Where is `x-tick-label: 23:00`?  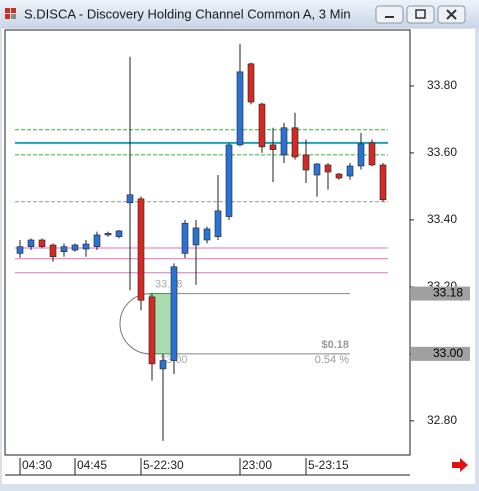
x-tick-label: 23:00 is located at coordinates (257, 465).